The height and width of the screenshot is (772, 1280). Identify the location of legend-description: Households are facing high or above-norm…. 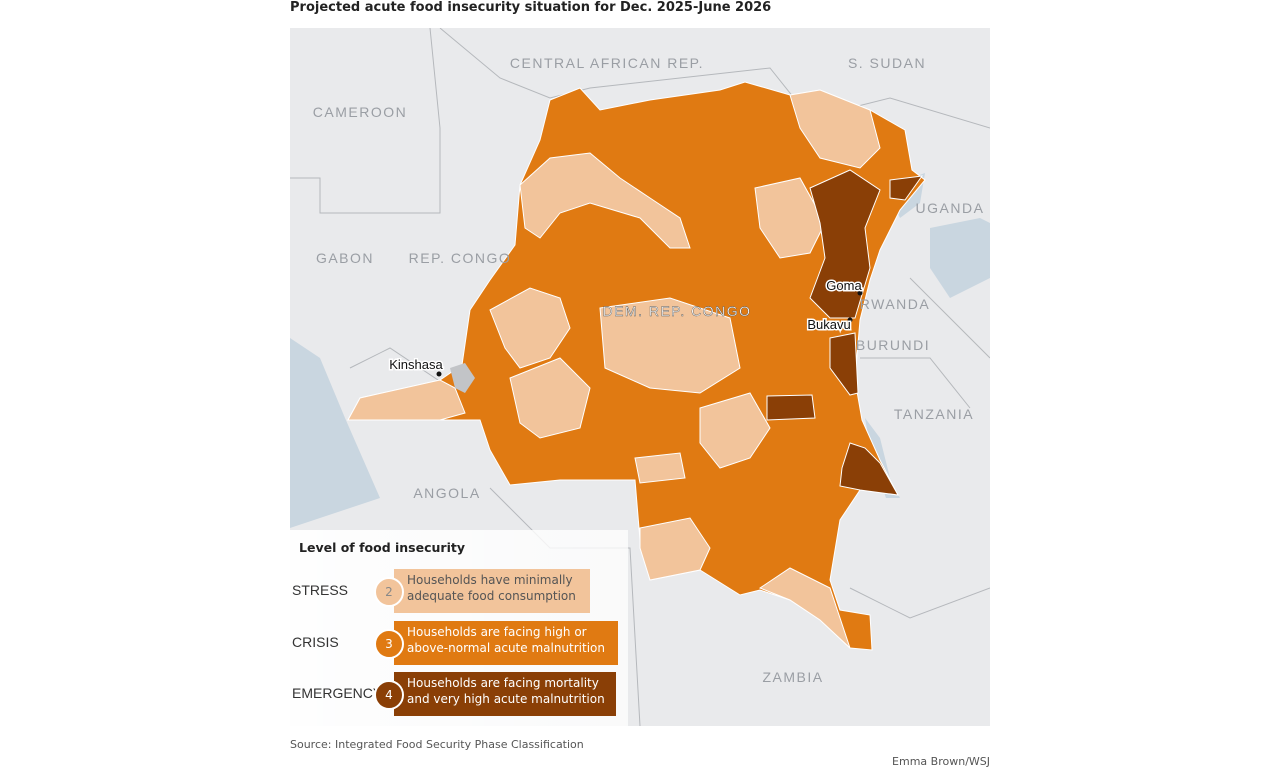
(506, 642).